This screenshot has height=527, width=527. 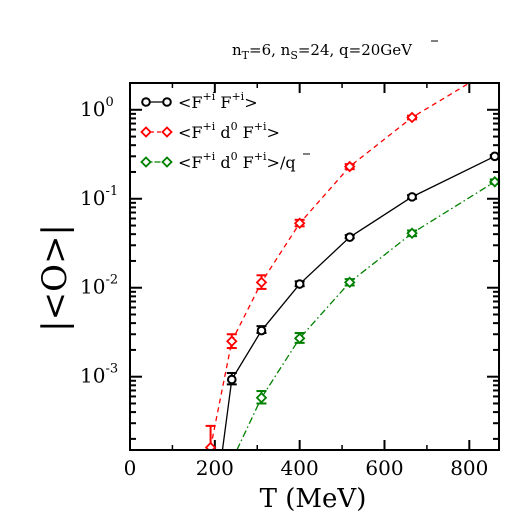 I want to click on legend-marker-1a, so click(x=146, y=102).